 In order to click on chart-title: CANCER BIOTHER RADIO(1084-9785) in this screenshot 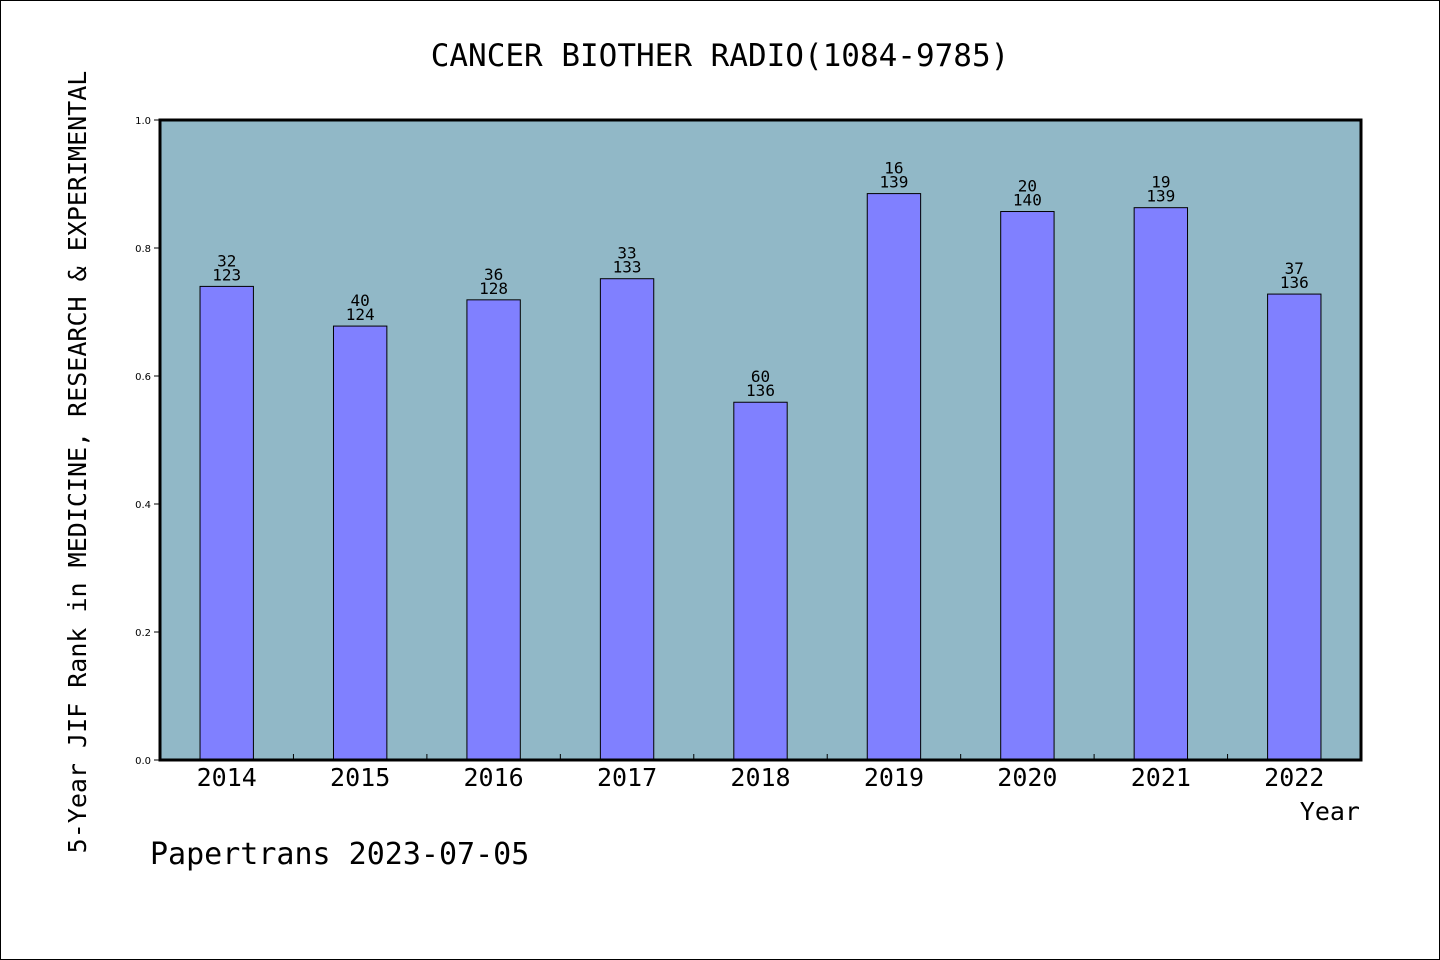, I will do `click(720, 56)`.